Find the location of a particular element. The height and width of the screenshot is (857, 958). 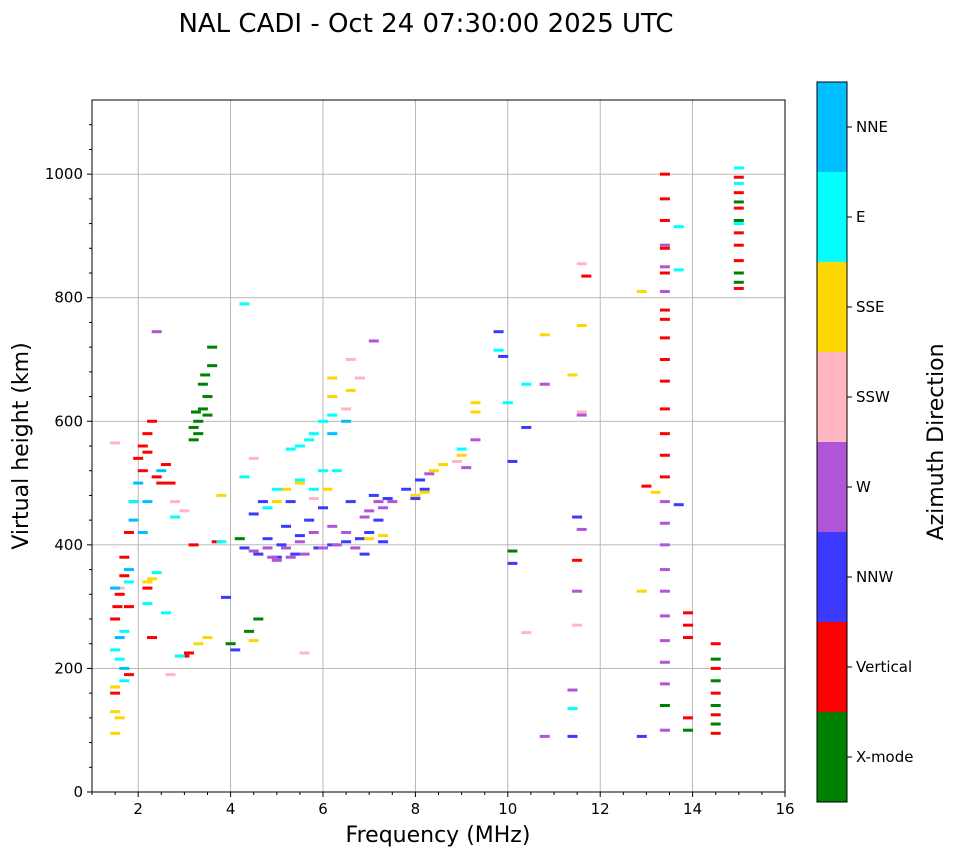

y-tick-label: 1000 is located at coordinates (64, 174).